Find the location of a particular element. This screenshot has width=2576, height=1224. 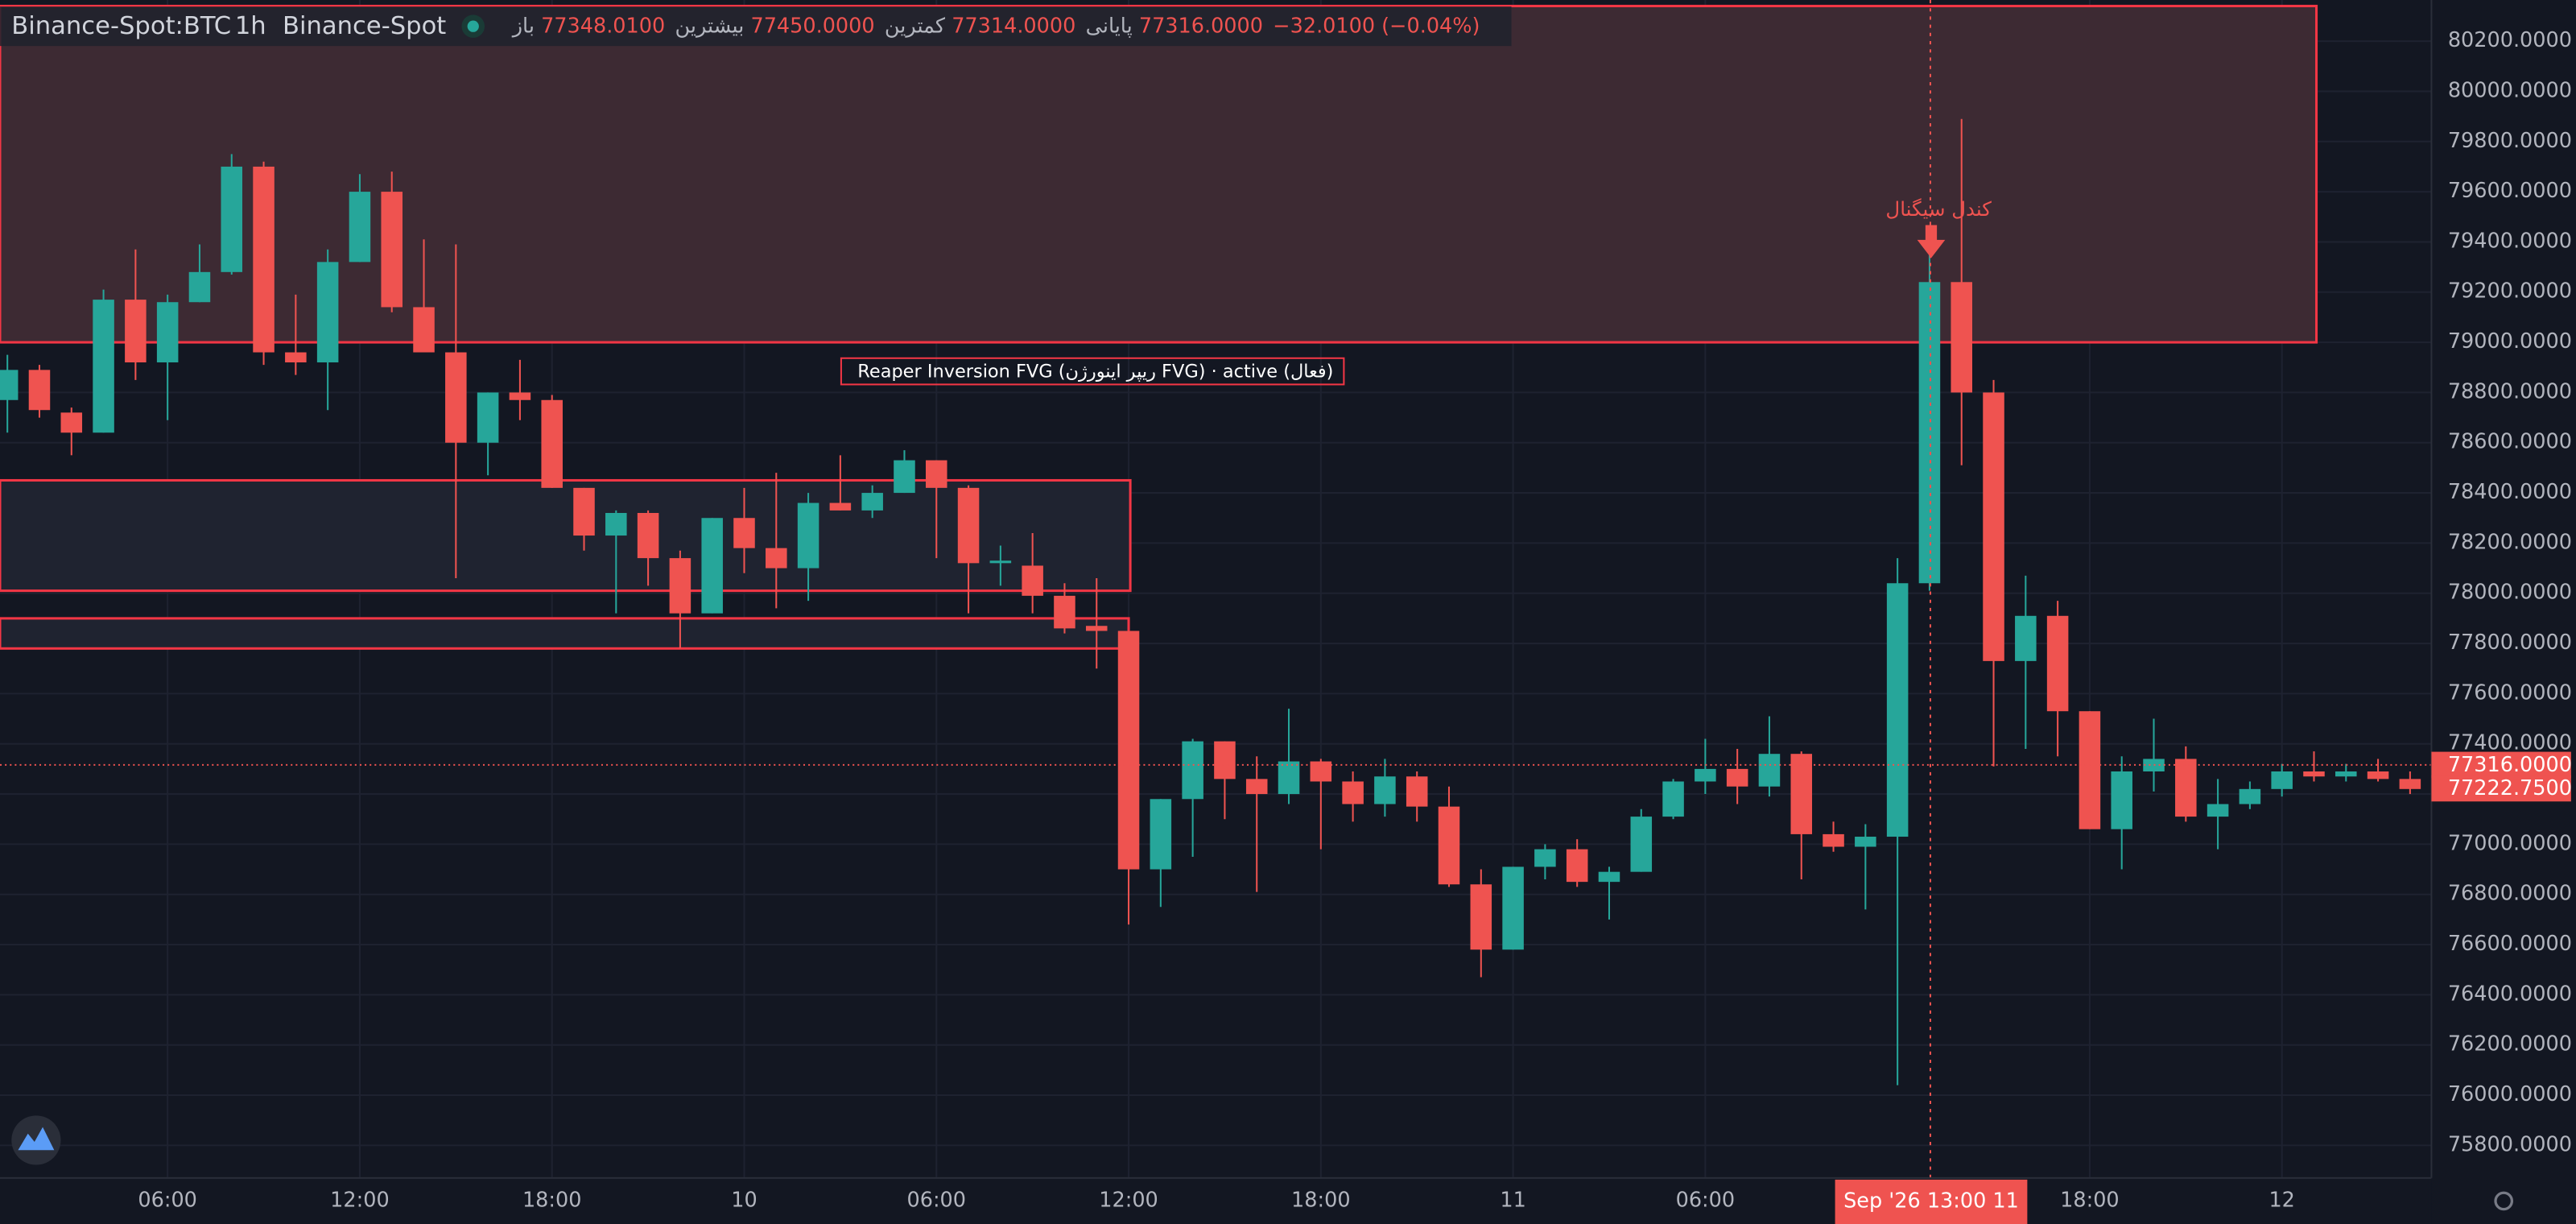

crosshair-time-box is located at coordinates (1932, 1201).